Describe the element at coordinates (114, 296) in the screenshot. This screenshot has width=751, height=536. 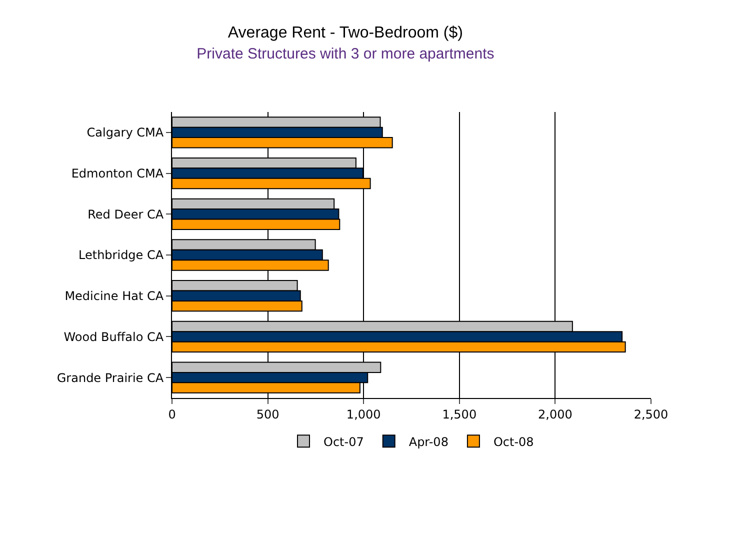
I see `y-tick-label: Medicine Hat CA` at that location.